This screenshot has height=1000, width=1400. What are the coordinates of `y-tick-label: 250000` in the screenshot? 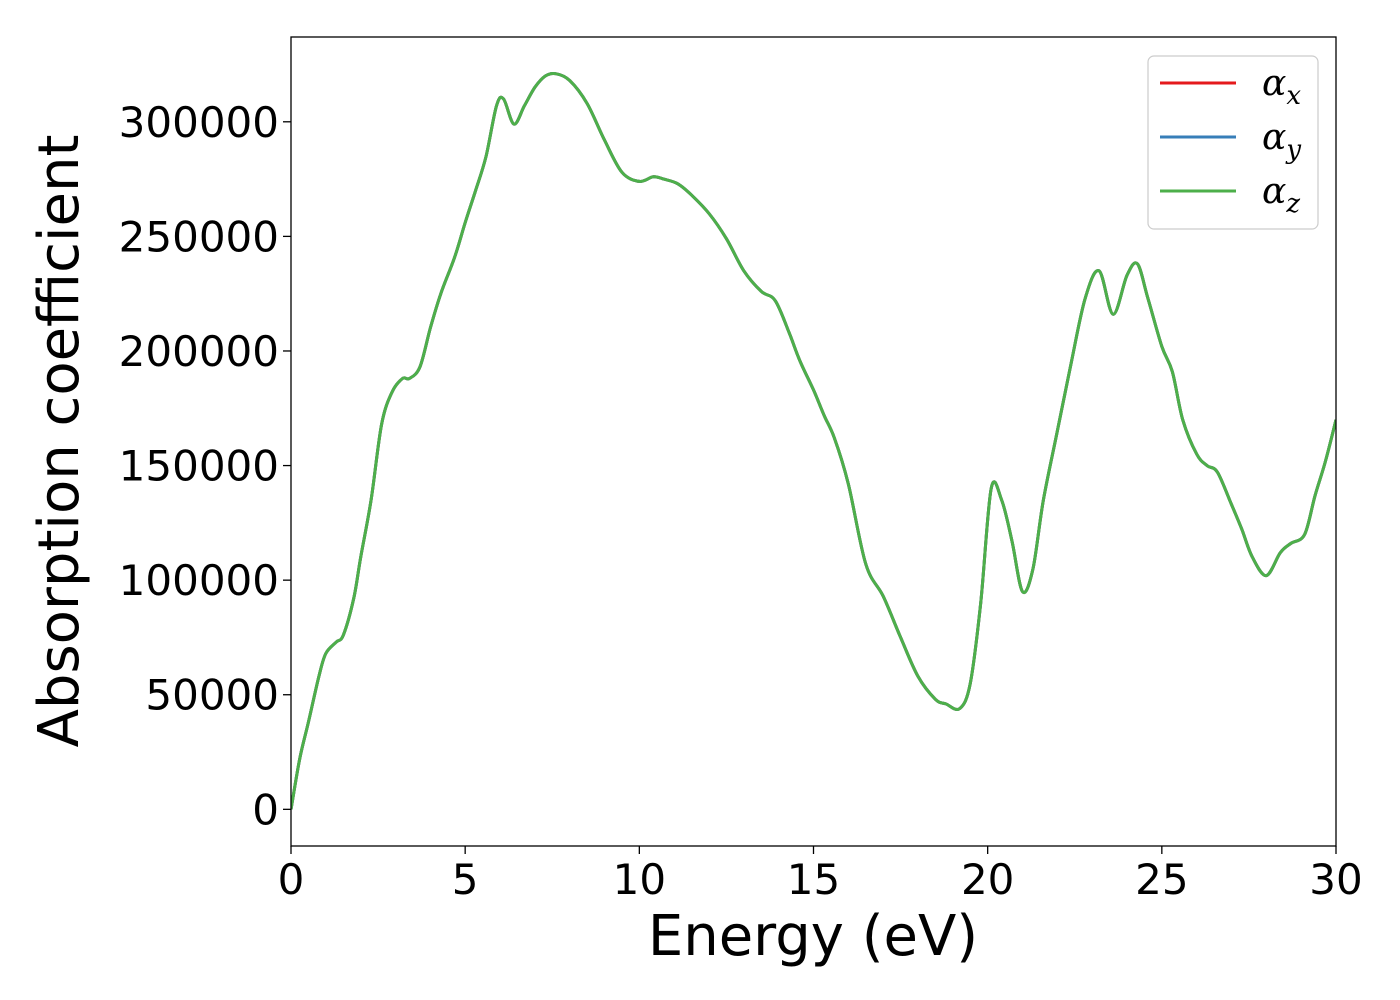 It's located at (199, 236).